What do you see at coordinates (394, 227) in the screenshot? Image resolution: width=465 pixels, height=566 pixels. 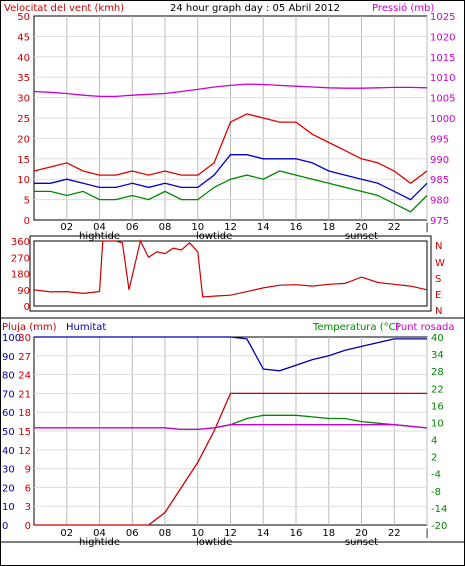 I see `wind-x-tick-label: 22` at bounding box center [394, 227].